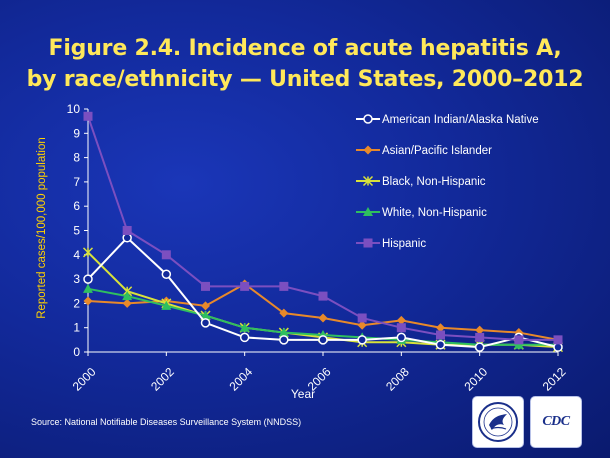 The image size is (610, 458). Describe the element at coordinates (76, 328) in the screenshot. I see `y-tick-label: 1` at that location.